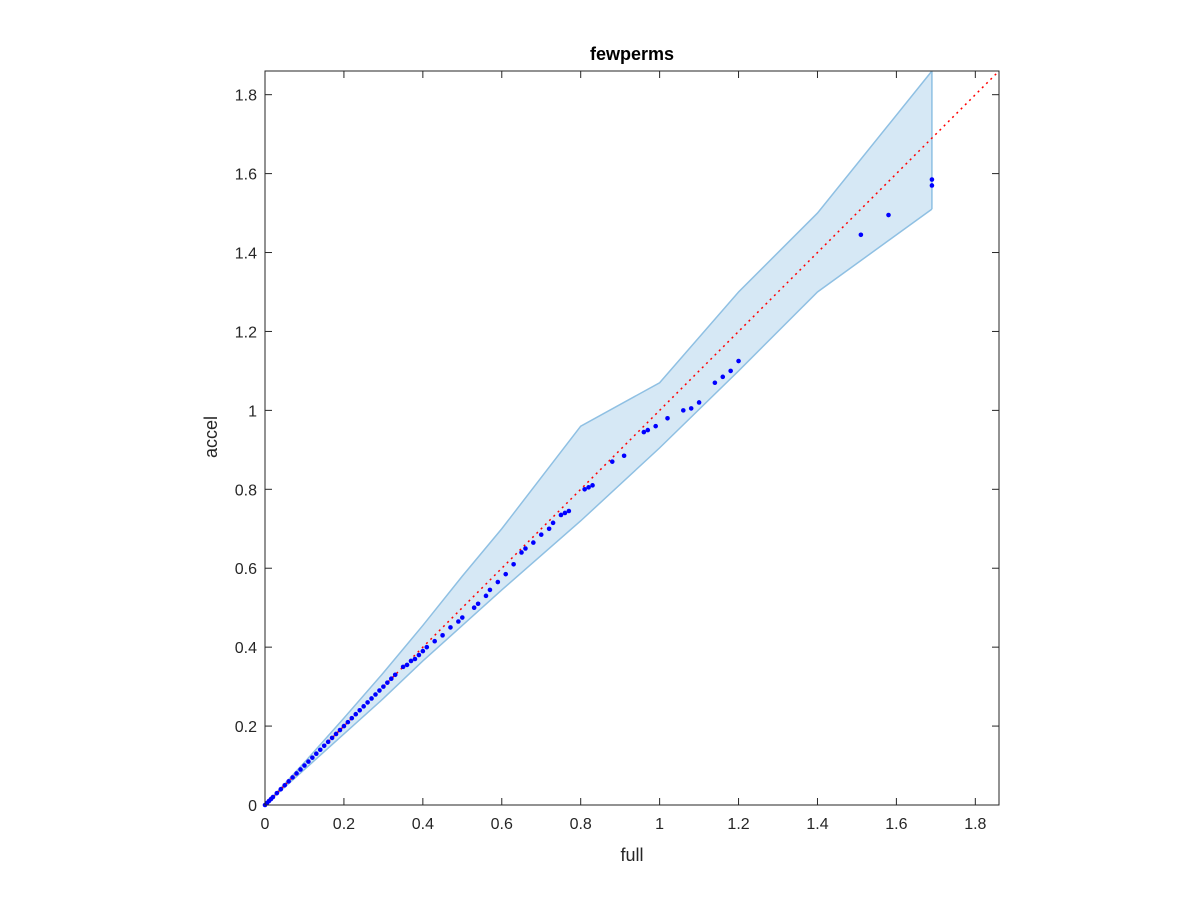 This screenshot has height=900, width=1200. I want to click on x-axis-label: full, so click(631, 855).